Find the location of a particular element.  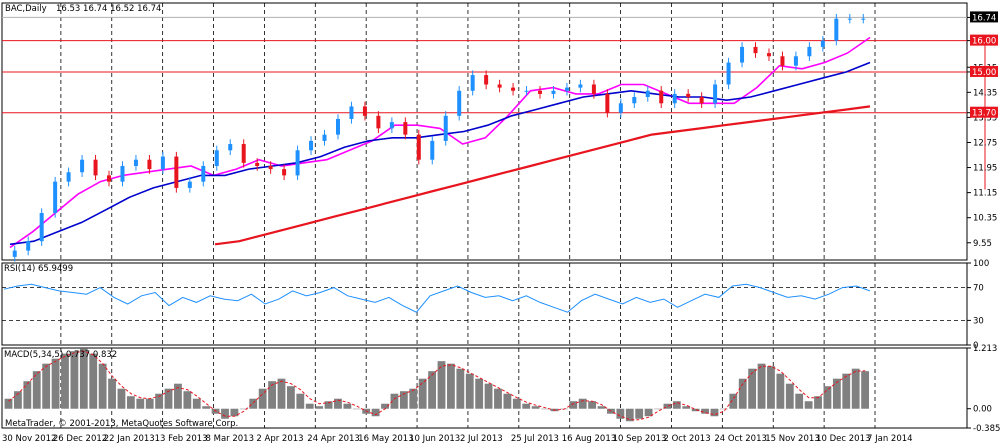

price-label-box is located at coordinates (984, 40).